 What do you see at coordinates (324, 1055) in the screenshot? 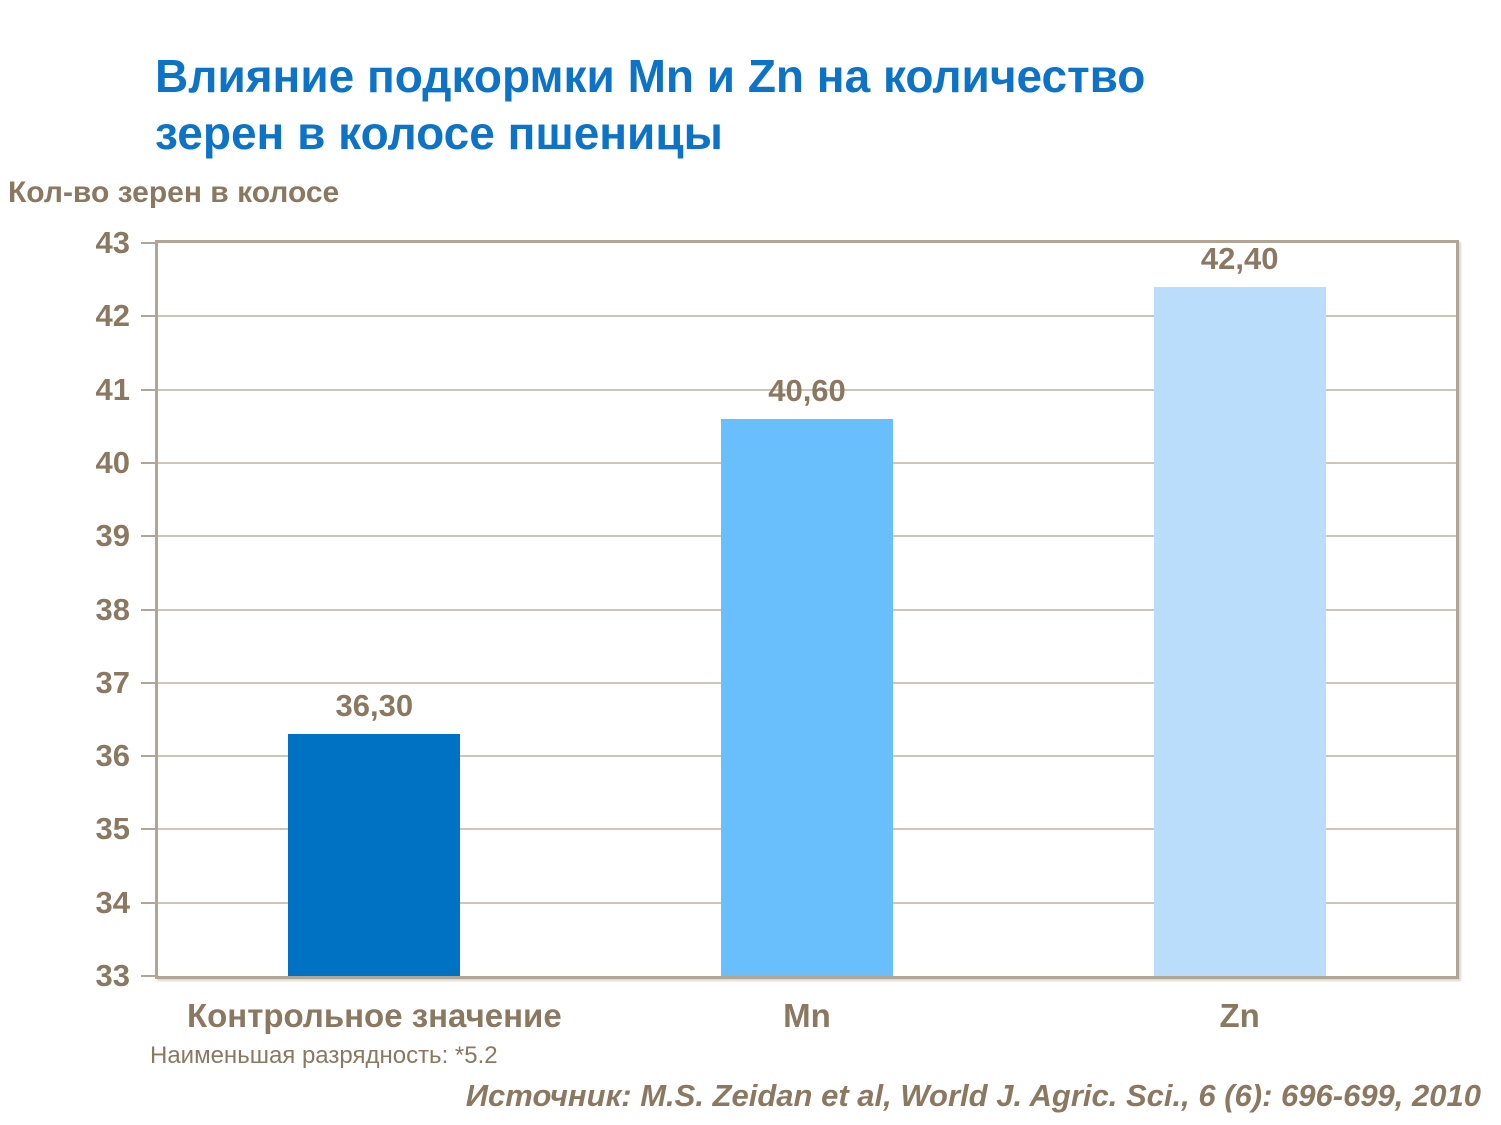
I see `footnote: Наименьшая разрядность: *5.2` at bounding box center [324, 1055].